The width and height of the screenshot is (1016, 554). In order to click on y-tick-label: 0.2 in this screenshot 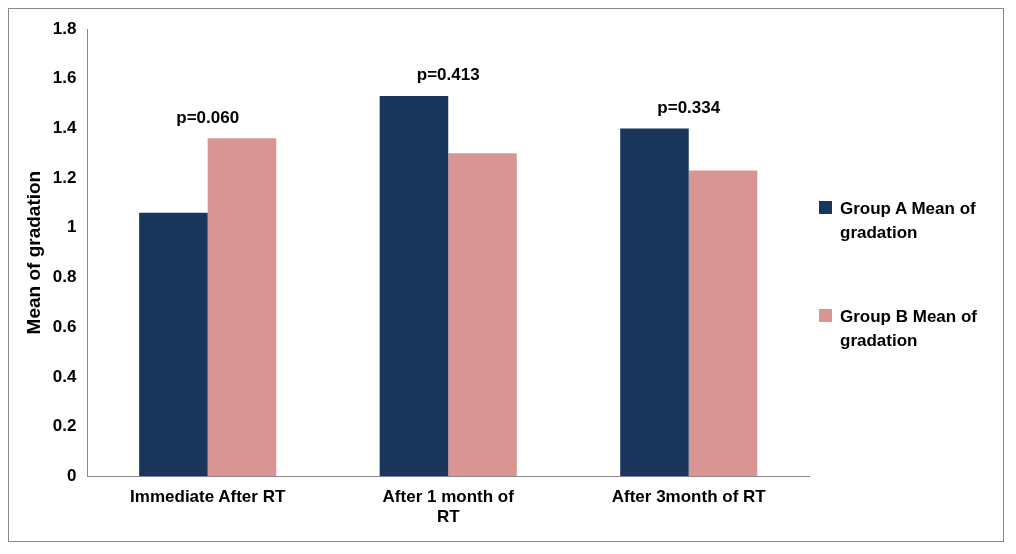, I will do `click(64, 426)`.